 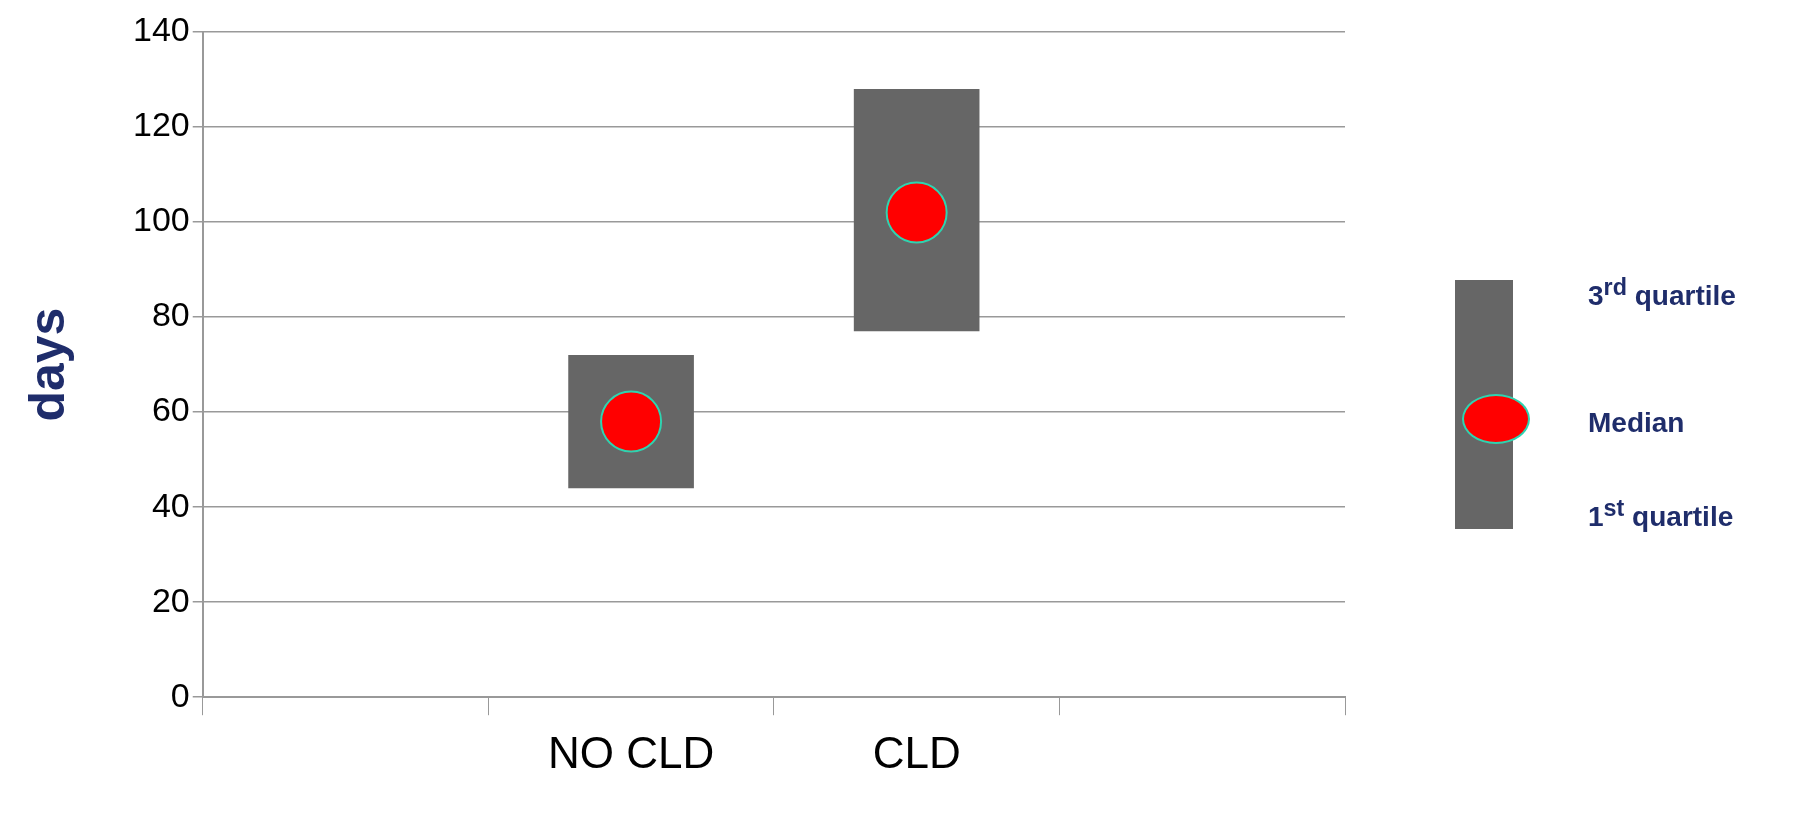 I want to click on x-tick-label: NO CLD, so click(x=631, y=752).